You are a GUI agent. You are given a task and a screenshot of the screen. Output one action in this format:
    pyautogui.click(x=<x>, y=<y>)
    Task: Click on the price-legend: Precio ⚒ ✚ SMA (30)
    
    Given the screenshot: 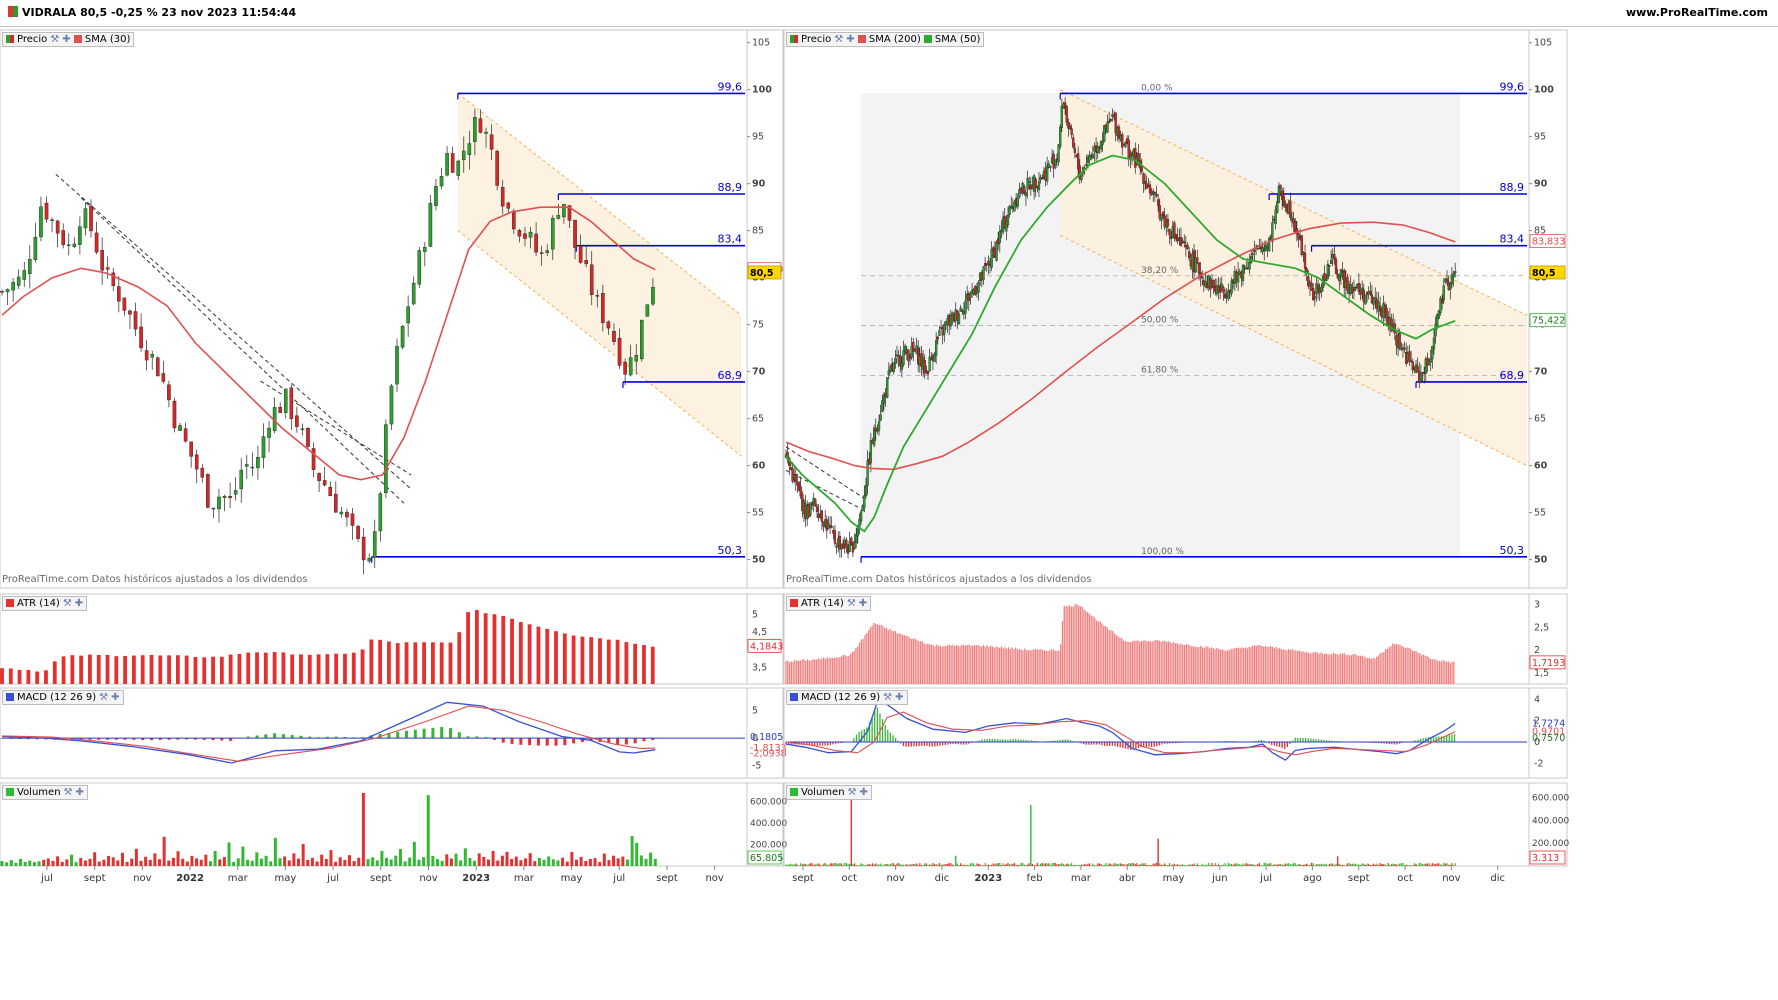 What is the action you would take?
    pyautogui.click(x=68, y=39)
    